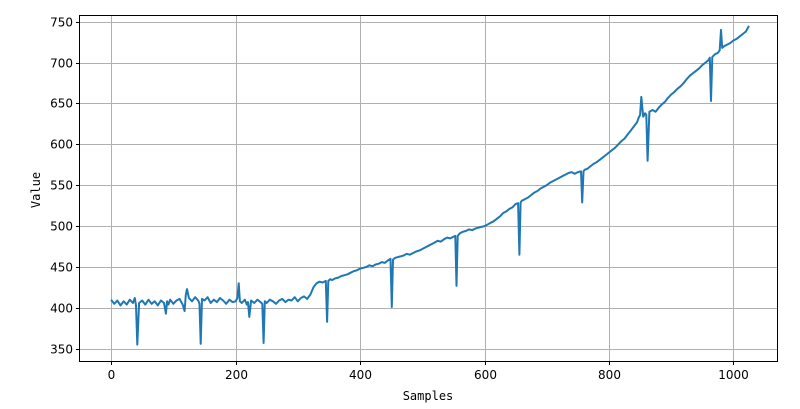 The height and width of the screenshot is (409, 800). What do you see at coordinates (236, 375) in the screenshot?
I see `x-tick-label: 200` at bounding box center [236, 375].